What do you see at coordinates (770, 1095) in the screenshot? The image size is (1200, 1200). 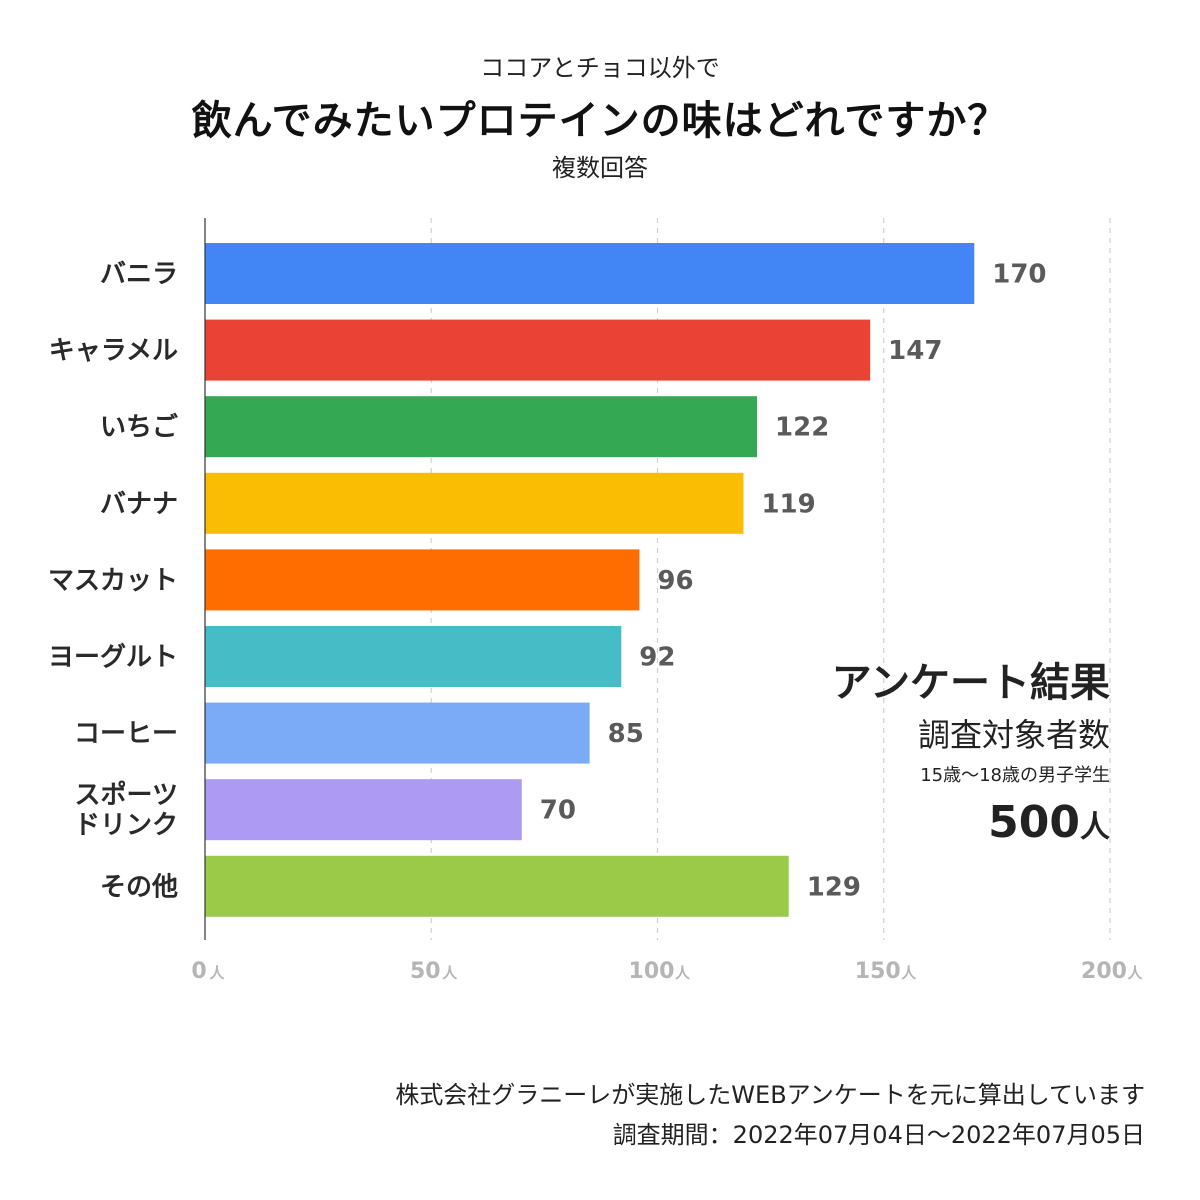 I see `footer-source-text: 株式会社グラニーレが実施したWEBアンケートを元に算出しています` at bounding box center [770, 1095].